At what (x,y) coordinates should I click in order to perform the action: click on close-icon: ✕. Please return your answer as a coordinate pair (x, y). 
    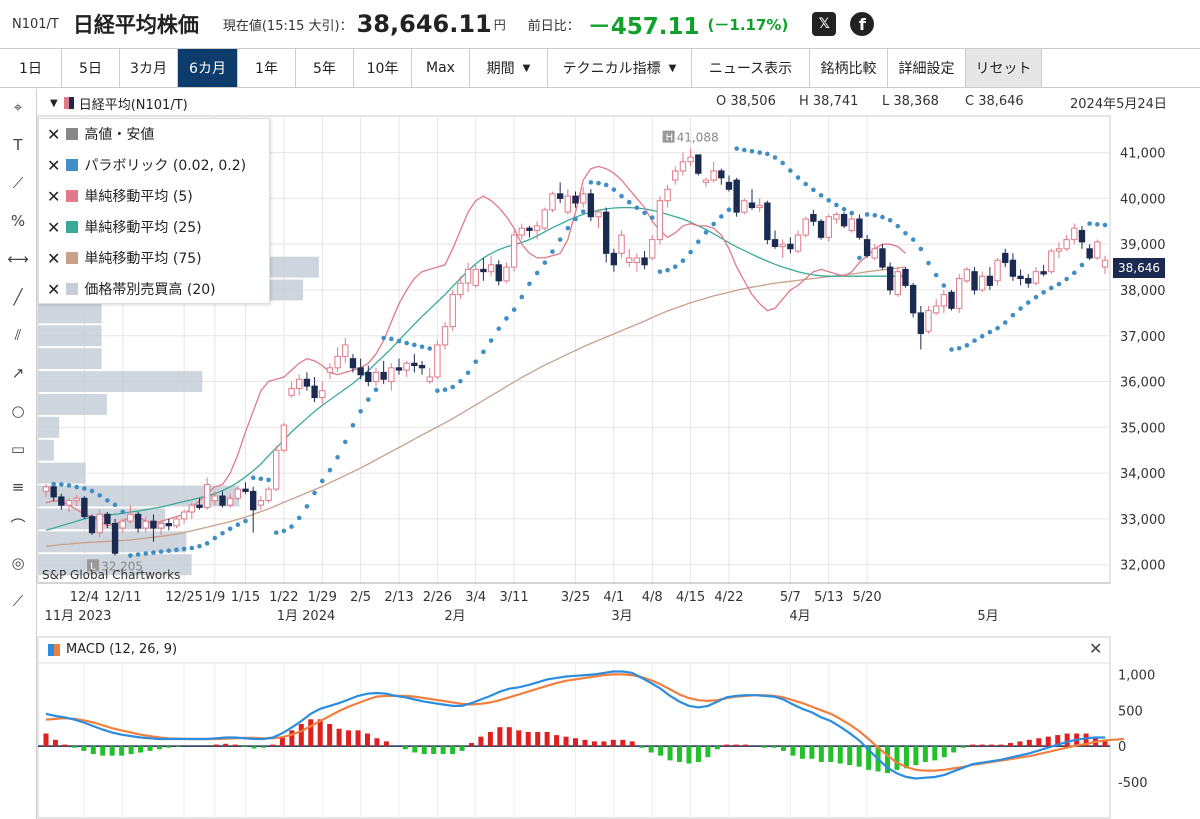
    Looking at the image, I should click on (1096, 648).